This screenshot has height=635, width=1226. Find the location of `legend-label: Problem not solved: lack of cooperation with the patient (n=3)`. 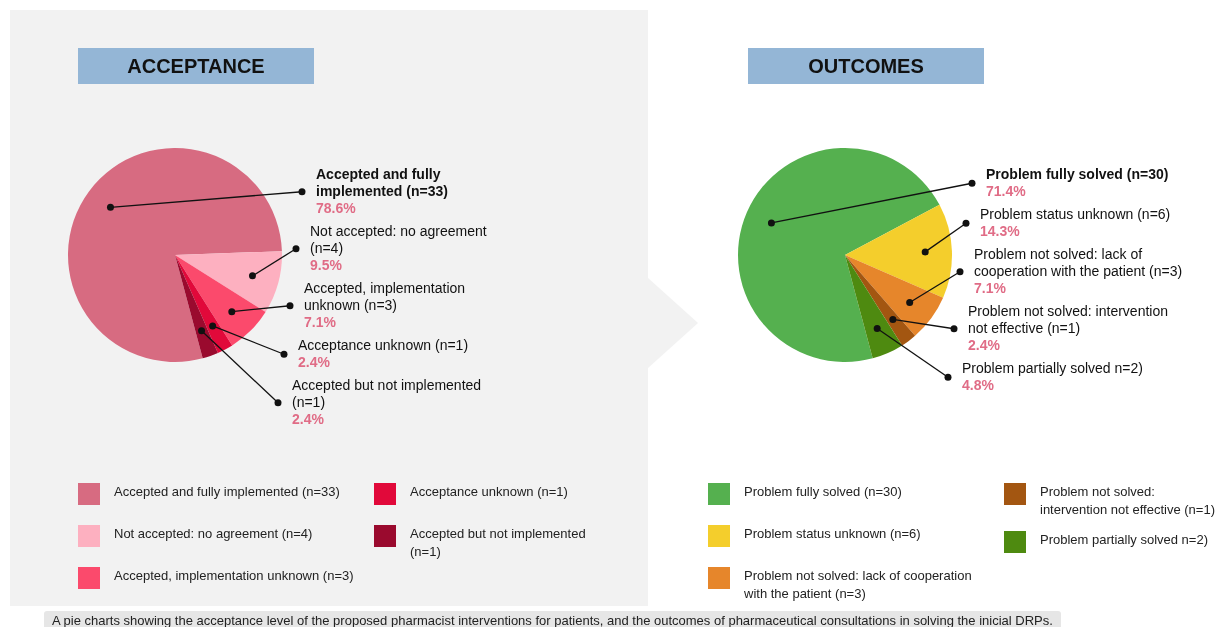

legend-label: Problem not solved: lack of cooperation with the patient (n=3) is located at coordinates (858, 585).